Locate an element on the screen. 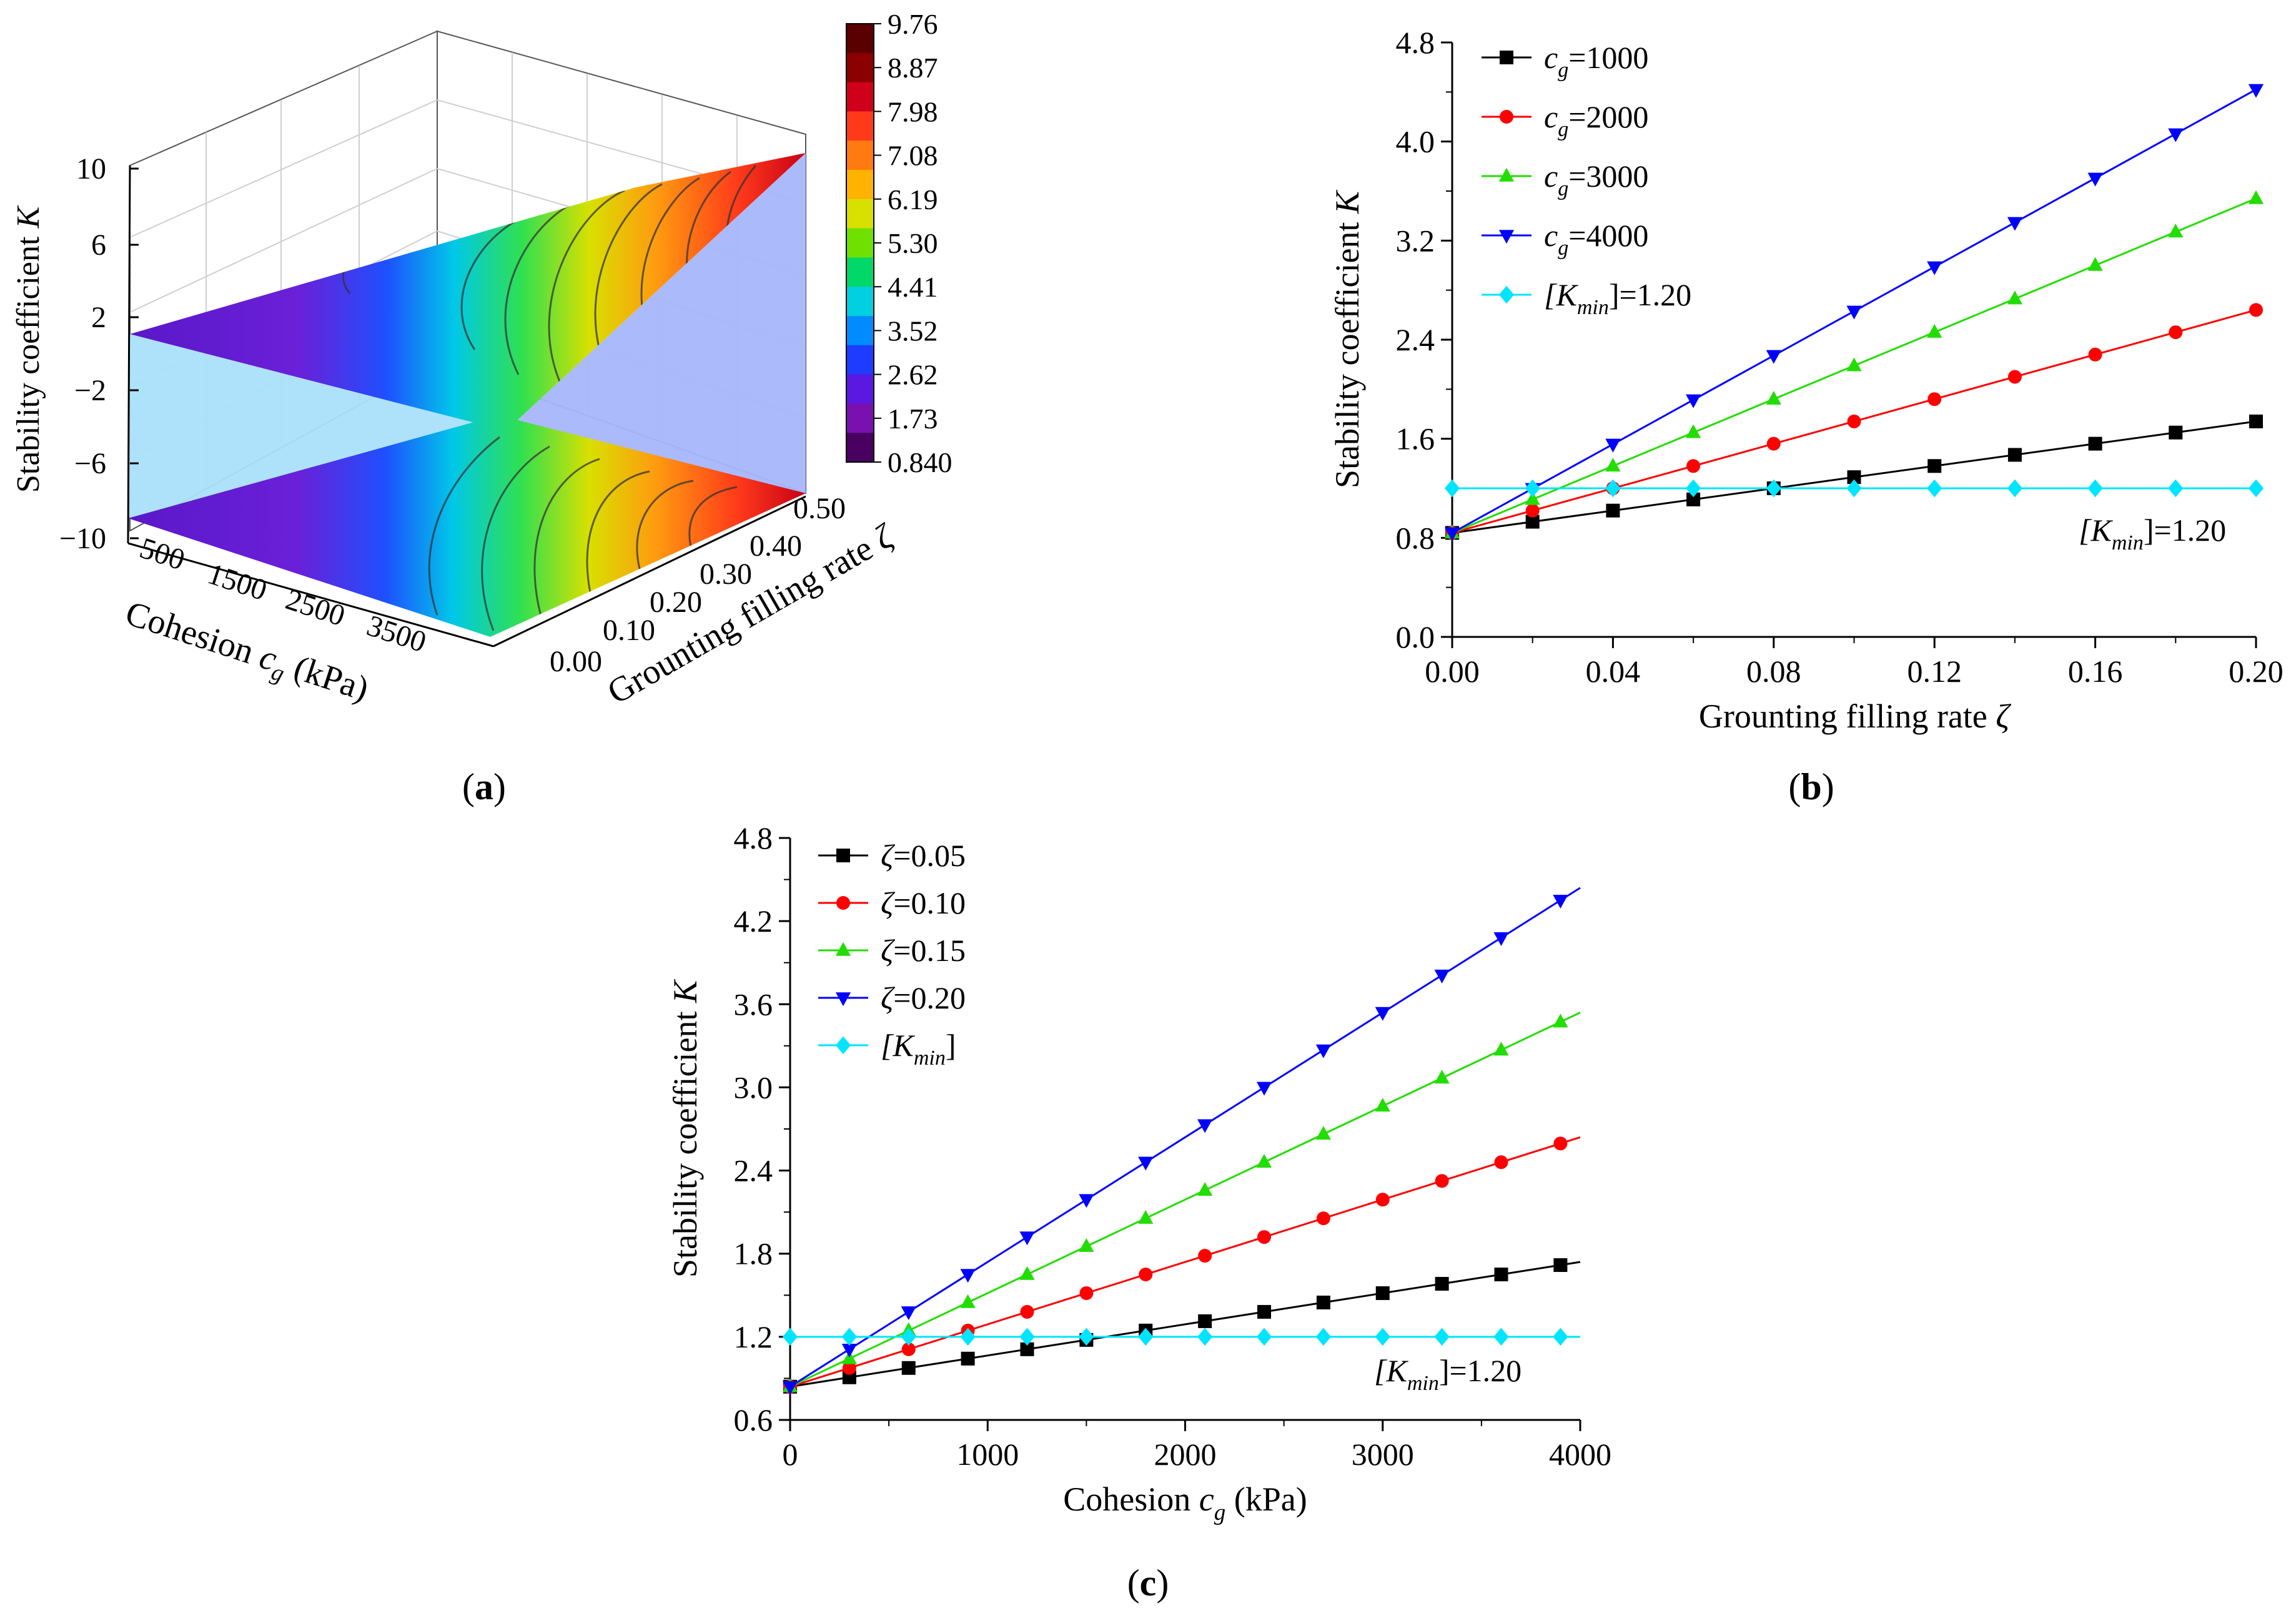  legend-label-part: =0.10 is located at coordinates (930, 902).